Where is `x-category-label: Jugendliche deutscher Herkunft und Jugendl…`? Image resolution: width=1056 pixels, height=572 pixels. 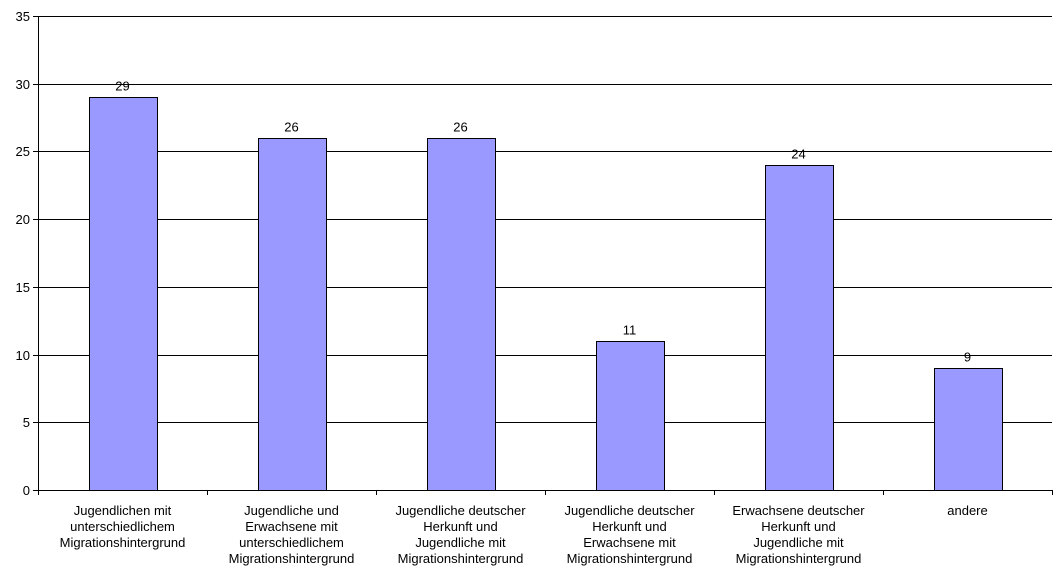 x-category-label: Jugendliche deutscher Herkunft und Jugendl… is located at coordinates (460, 534).